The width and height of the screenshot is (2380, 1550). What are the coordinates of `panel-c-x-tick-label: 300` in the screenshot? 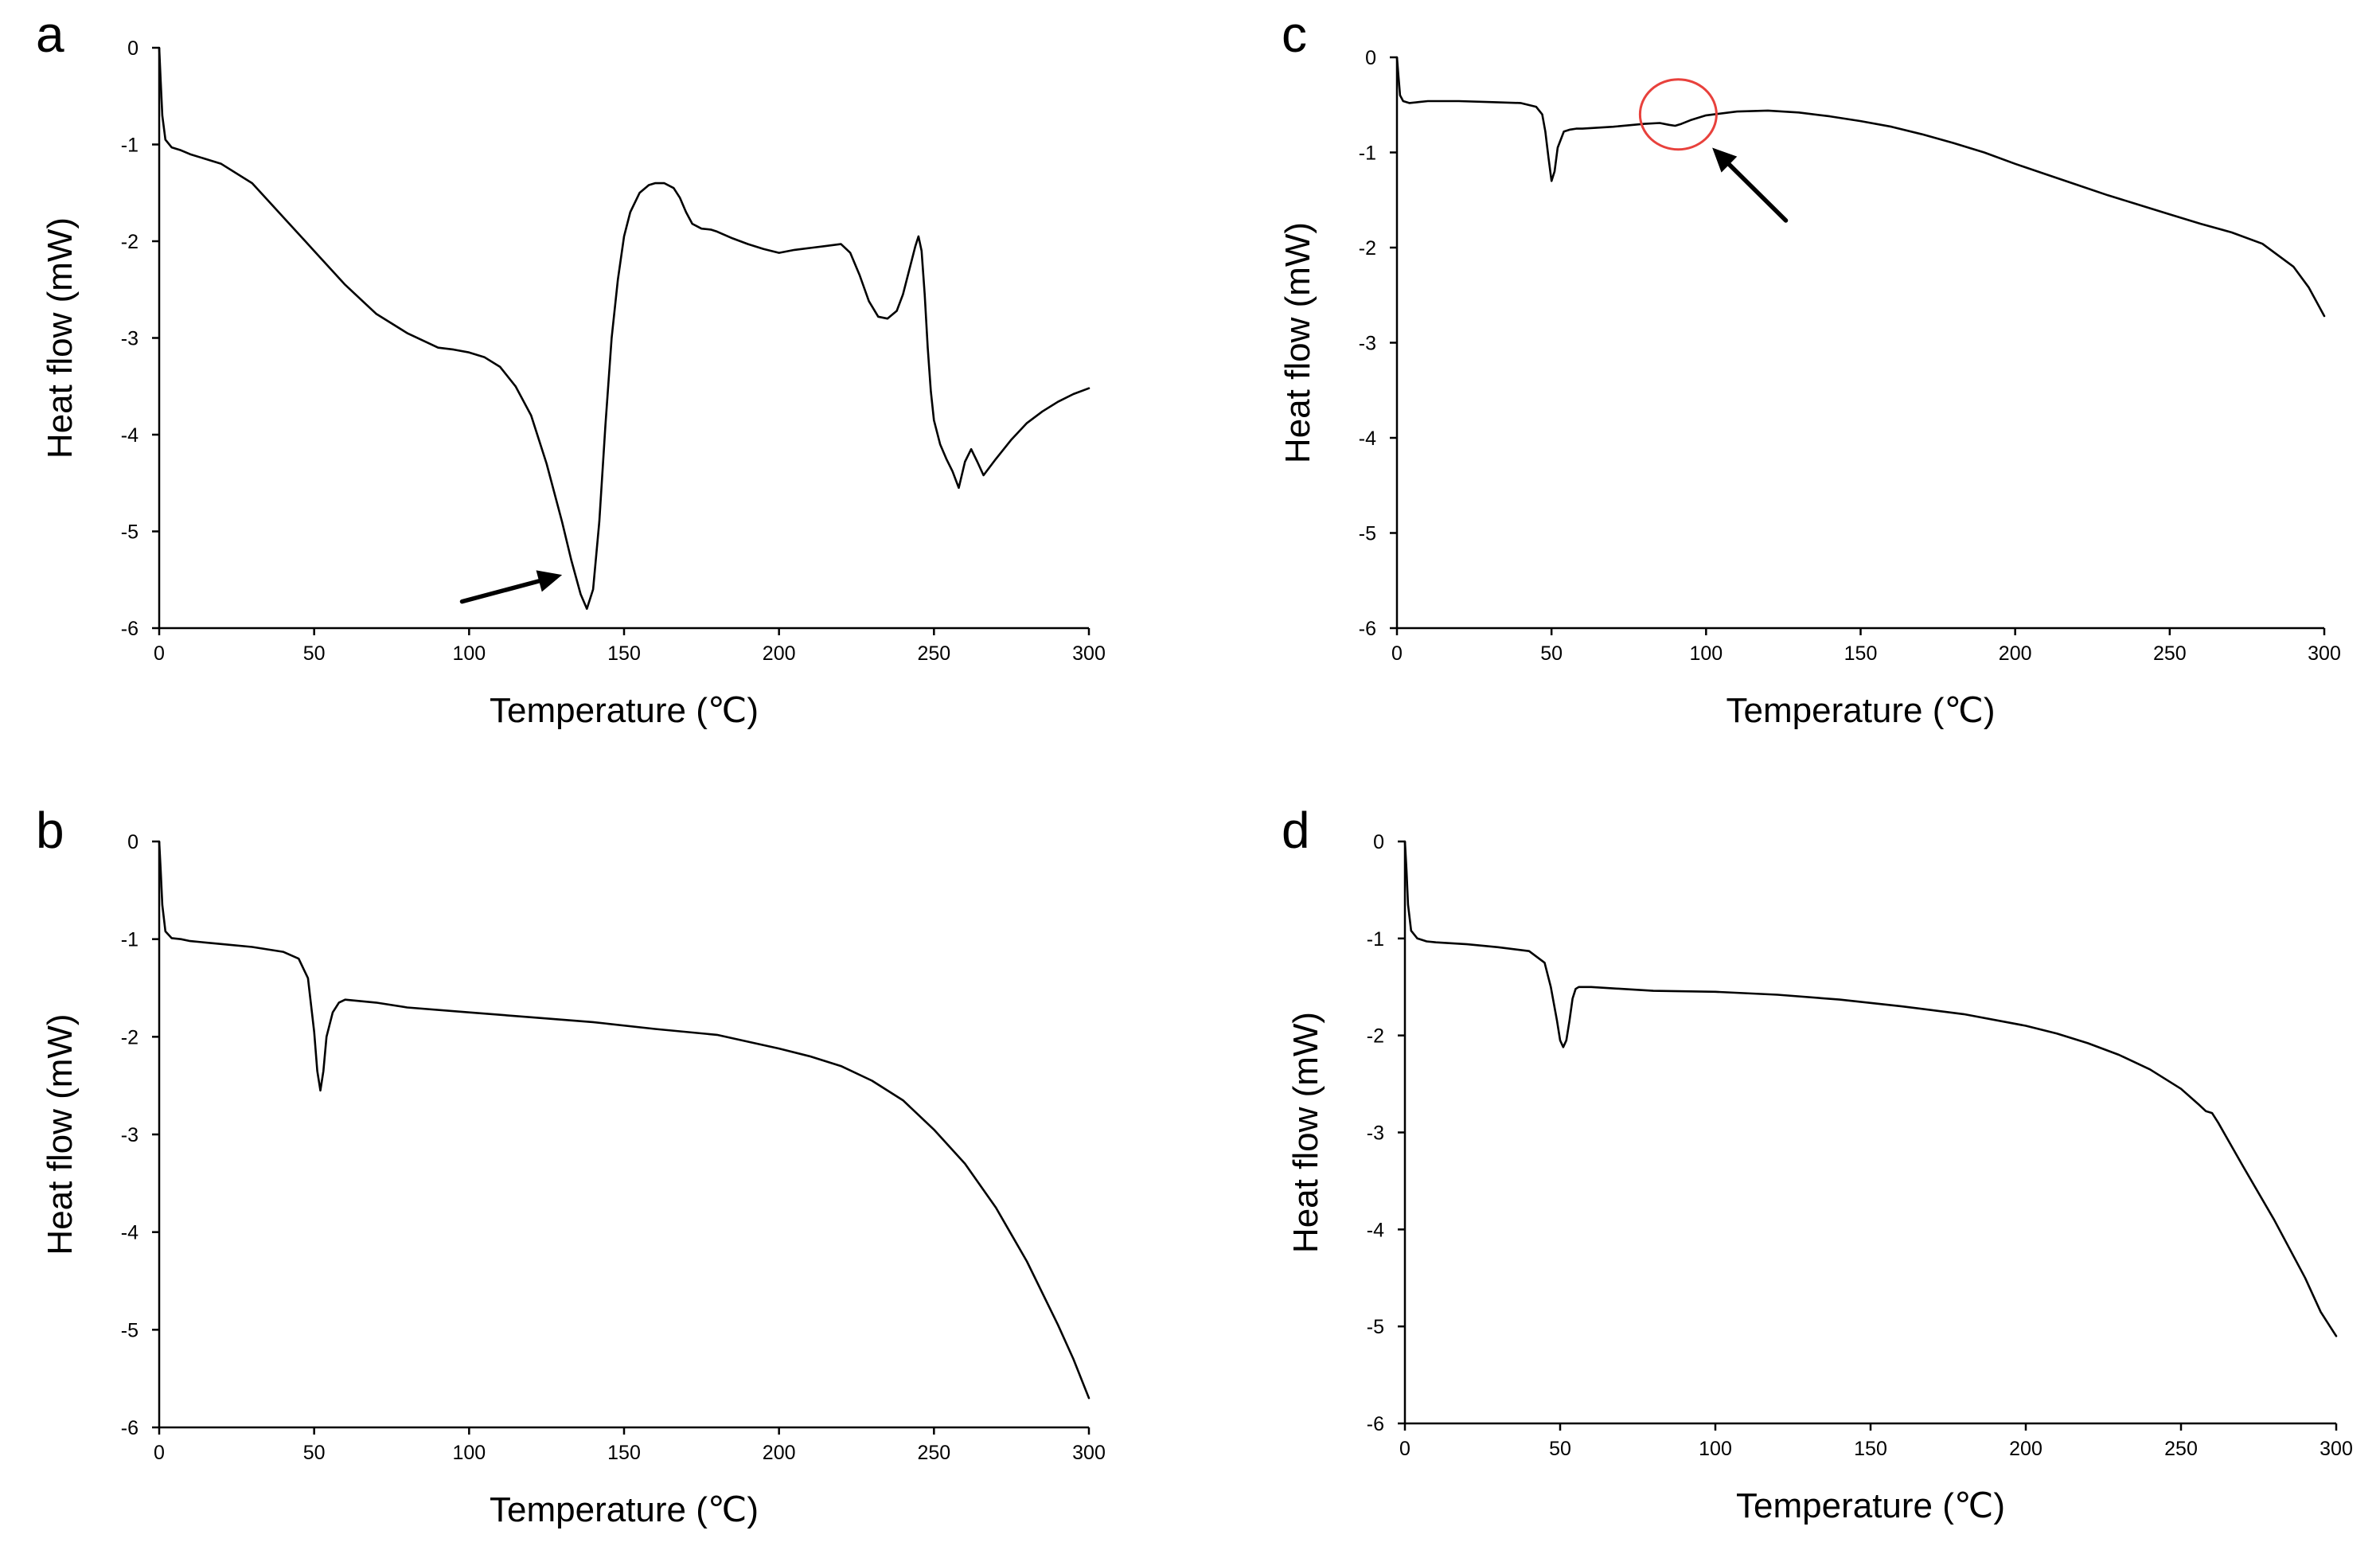 It's located at (2324, 653).